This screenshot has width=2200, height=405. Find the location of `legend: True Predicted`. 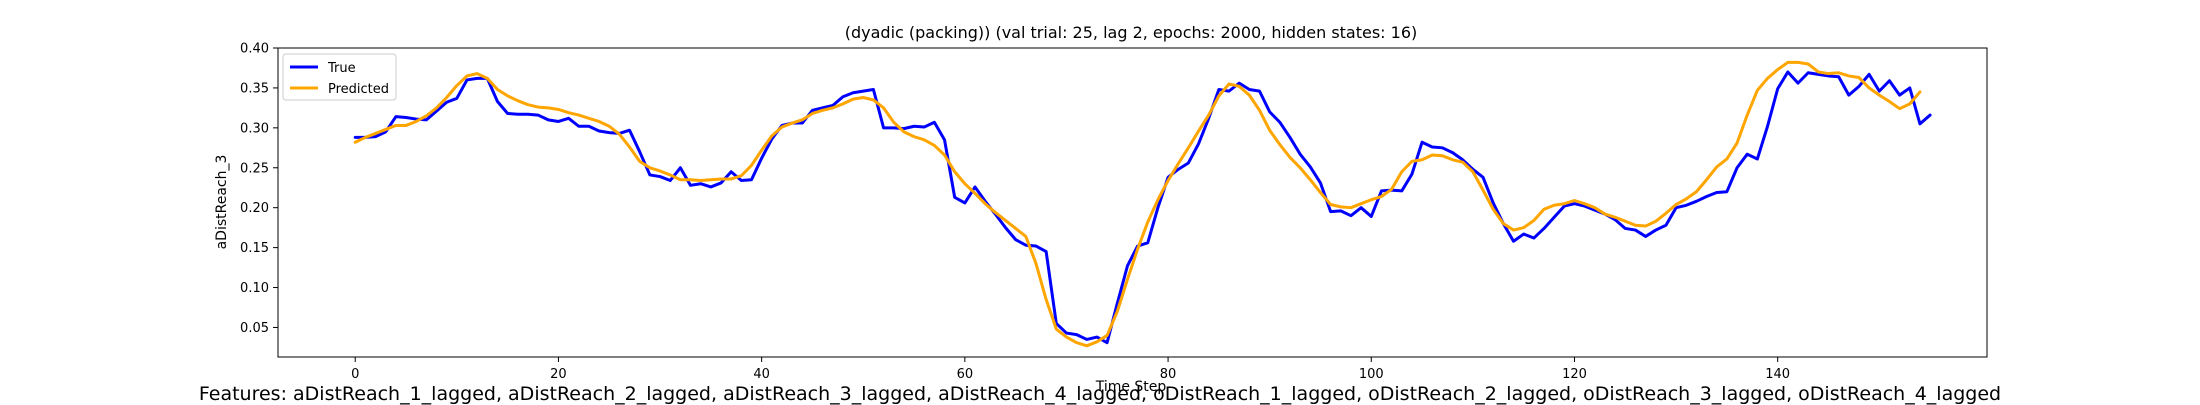

legend: True Predicted is located at coordinates (339, 77).